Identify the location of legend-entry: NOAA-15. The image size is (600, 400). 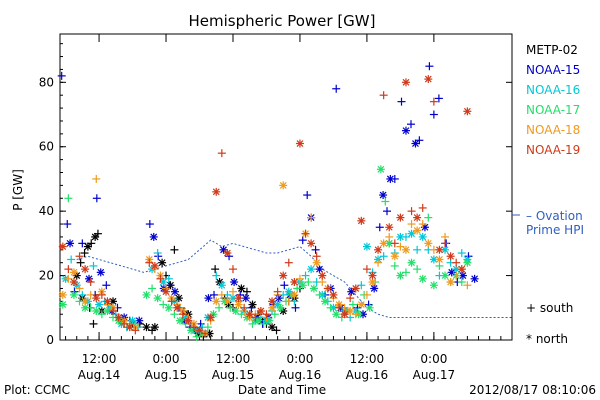
(553, 70).